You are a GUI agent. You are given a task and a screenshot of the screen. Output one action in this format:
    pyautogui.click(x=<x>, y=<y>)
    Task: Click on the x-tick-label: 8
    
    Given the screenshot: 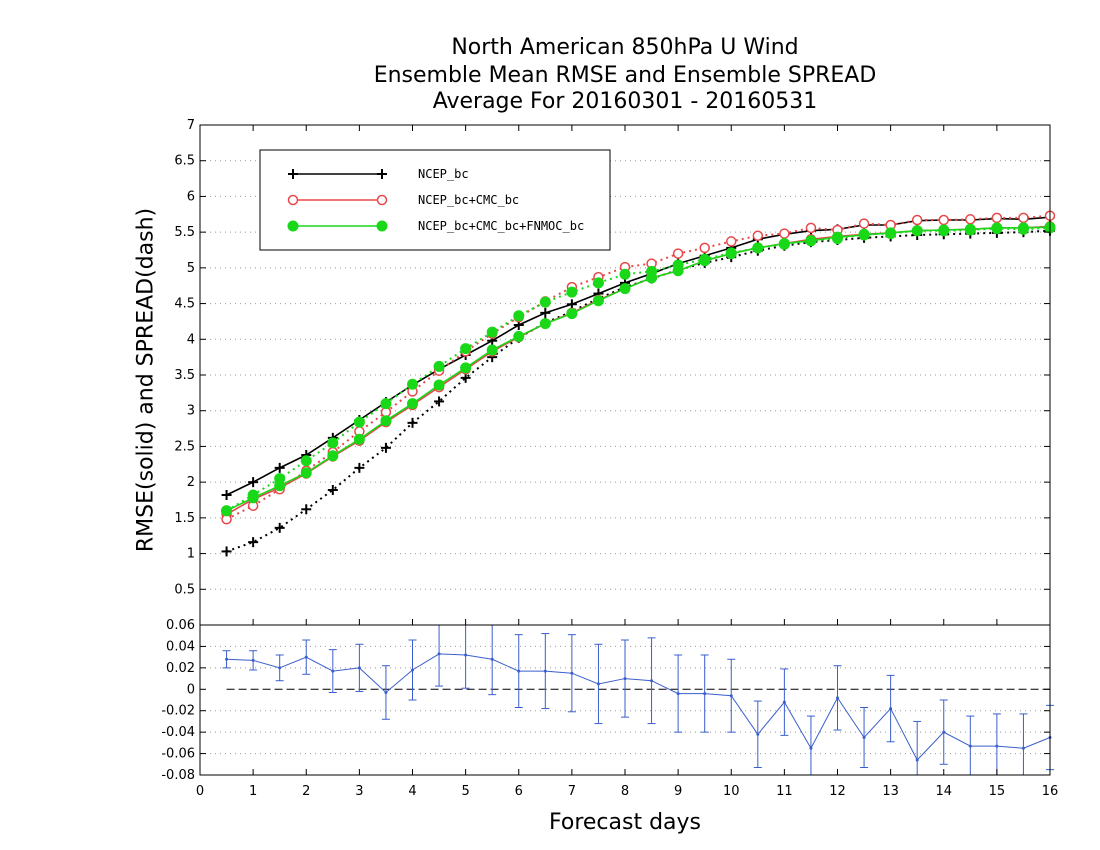 What is the action you would take?
    pyautogui.click(x=625, y=791)
    